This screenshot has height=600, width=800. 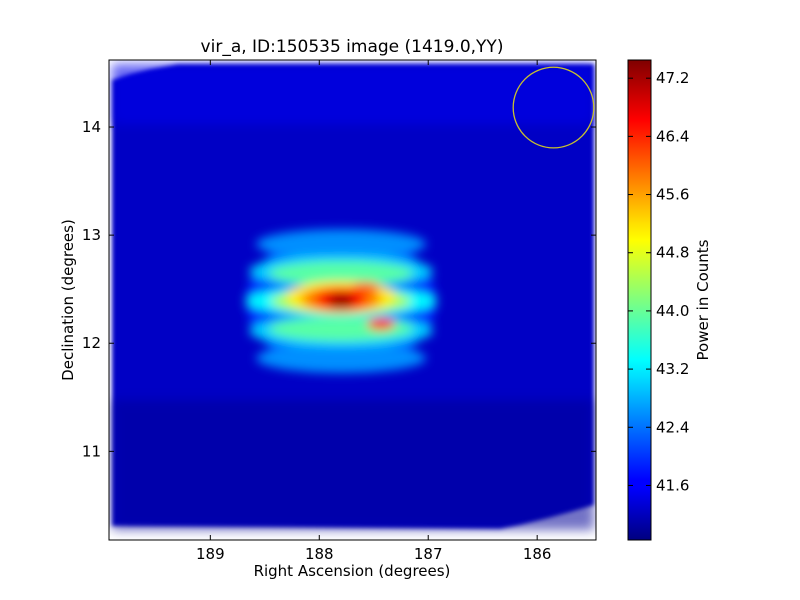 I want to click on x-tick-label: 187, so click(x=428, y=554).